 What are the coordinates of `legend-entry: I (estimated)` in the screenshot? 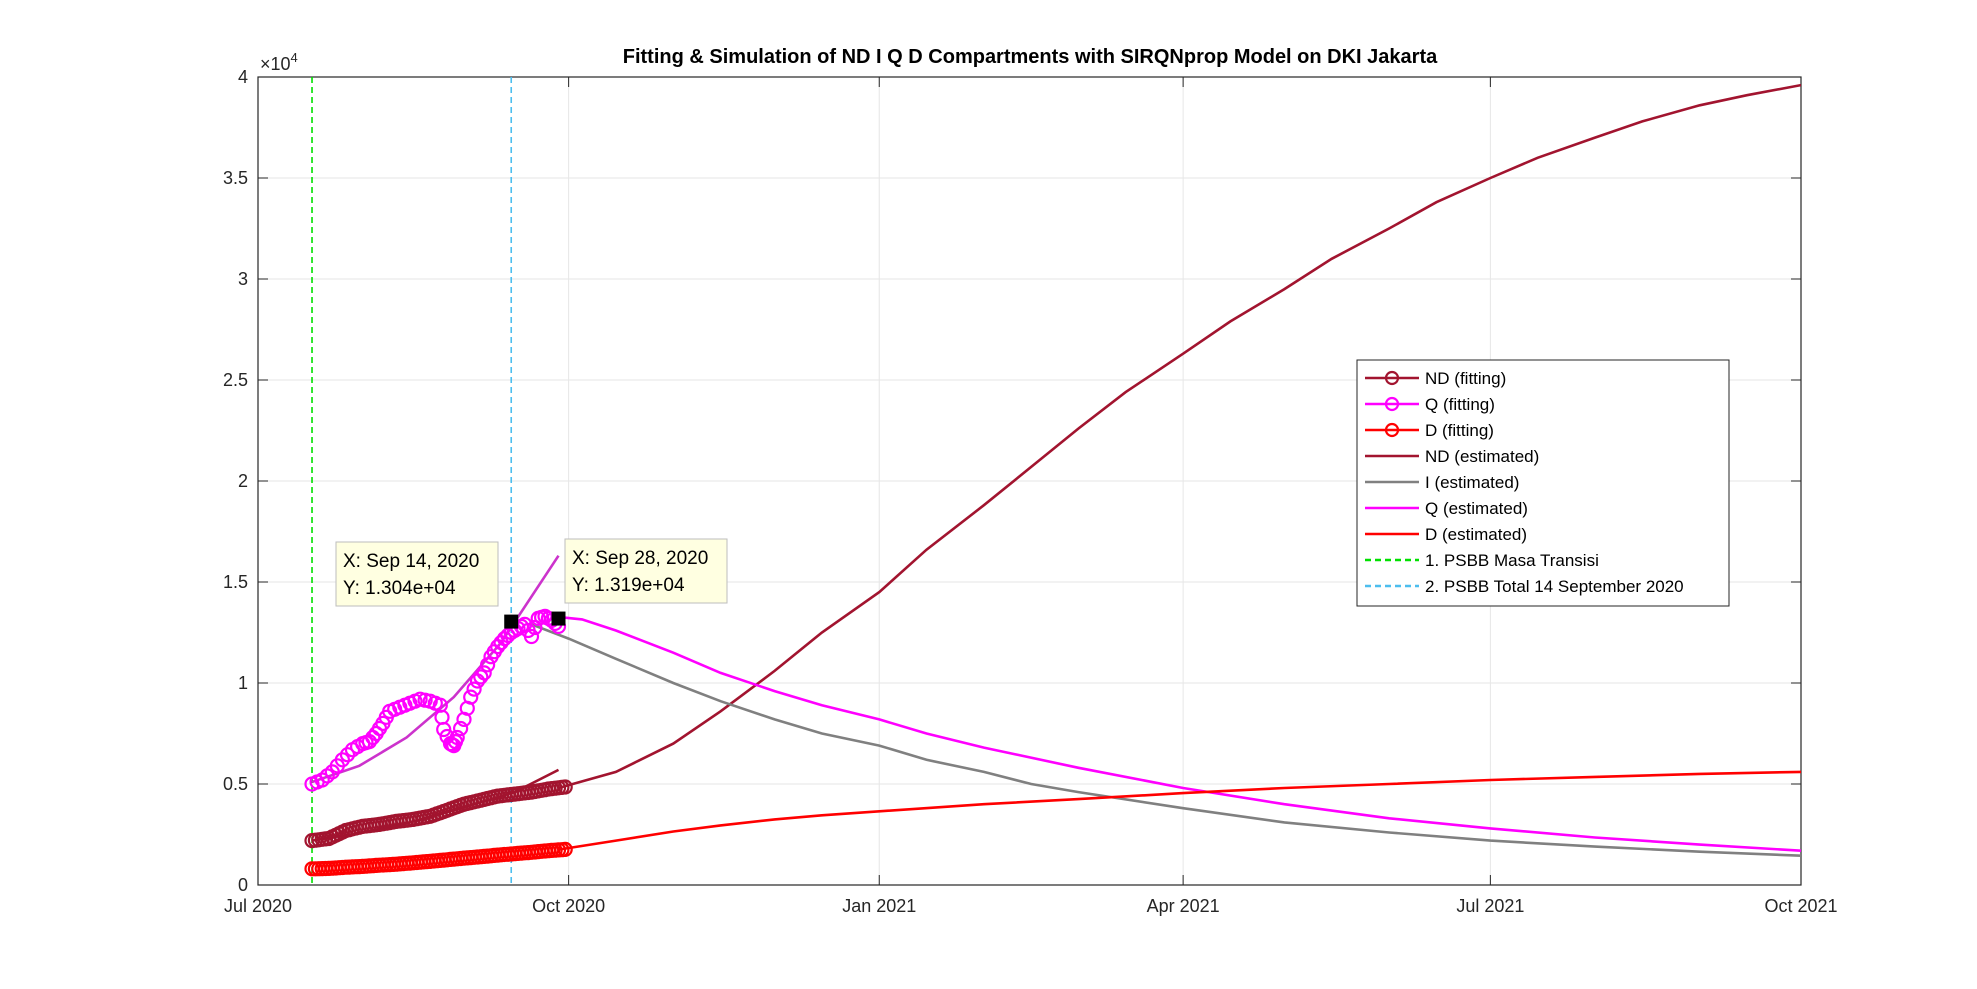 It's located at (1472, 482).